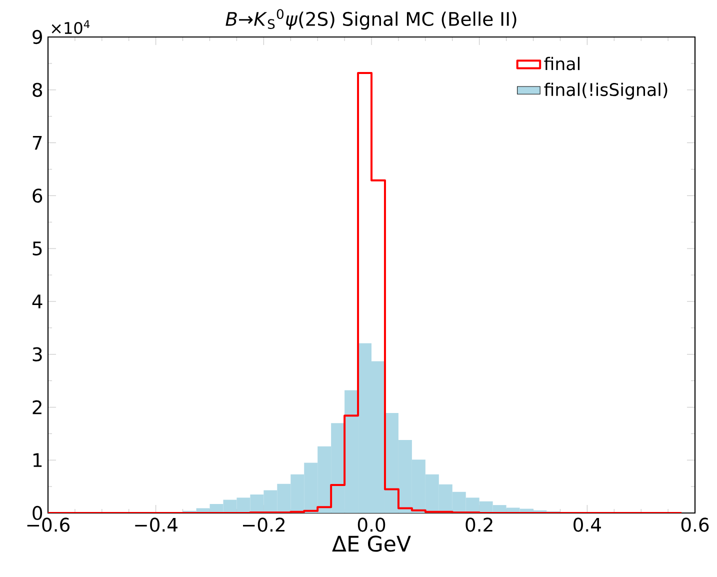  Describe the element at coordinates (371, 19) in the screenshot. I see `chart-title: B→K$_{S}$$^{0}$ψ(2S) Signal MC (Belle II)` at that location.